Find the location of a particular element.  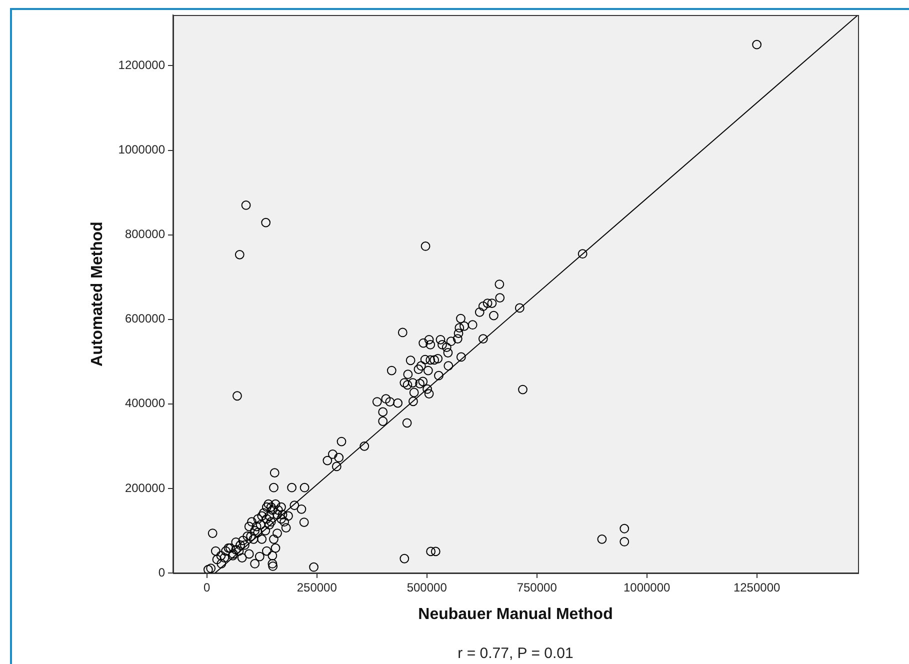

y-axis-title: Automated Method is located at coordinates (97, 294).